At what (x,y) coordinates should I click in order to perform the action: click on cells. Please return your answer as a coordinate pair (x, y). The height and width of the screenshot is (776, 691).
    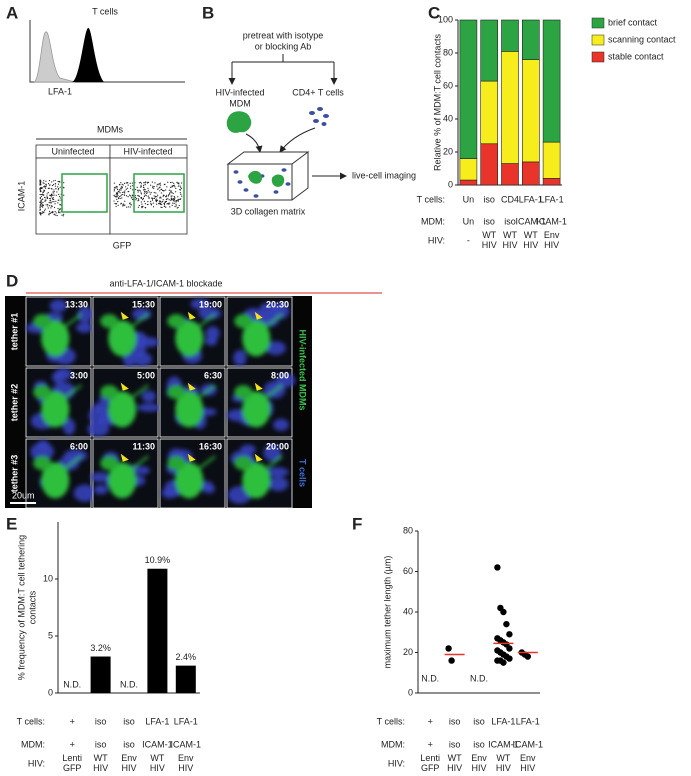
    Looking at the image, I should click on (124, 410).